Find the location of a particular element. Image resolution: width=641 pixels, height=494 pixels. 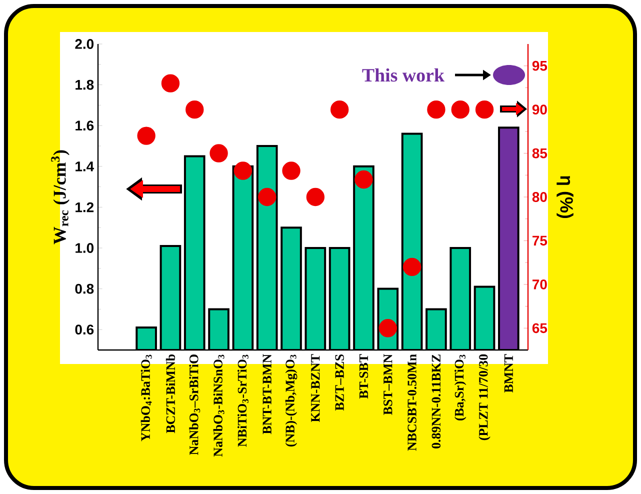

x-tick-label: YNbO$_{4}$:BaTiO$_{3}$ is located at coordinates (146, 398).